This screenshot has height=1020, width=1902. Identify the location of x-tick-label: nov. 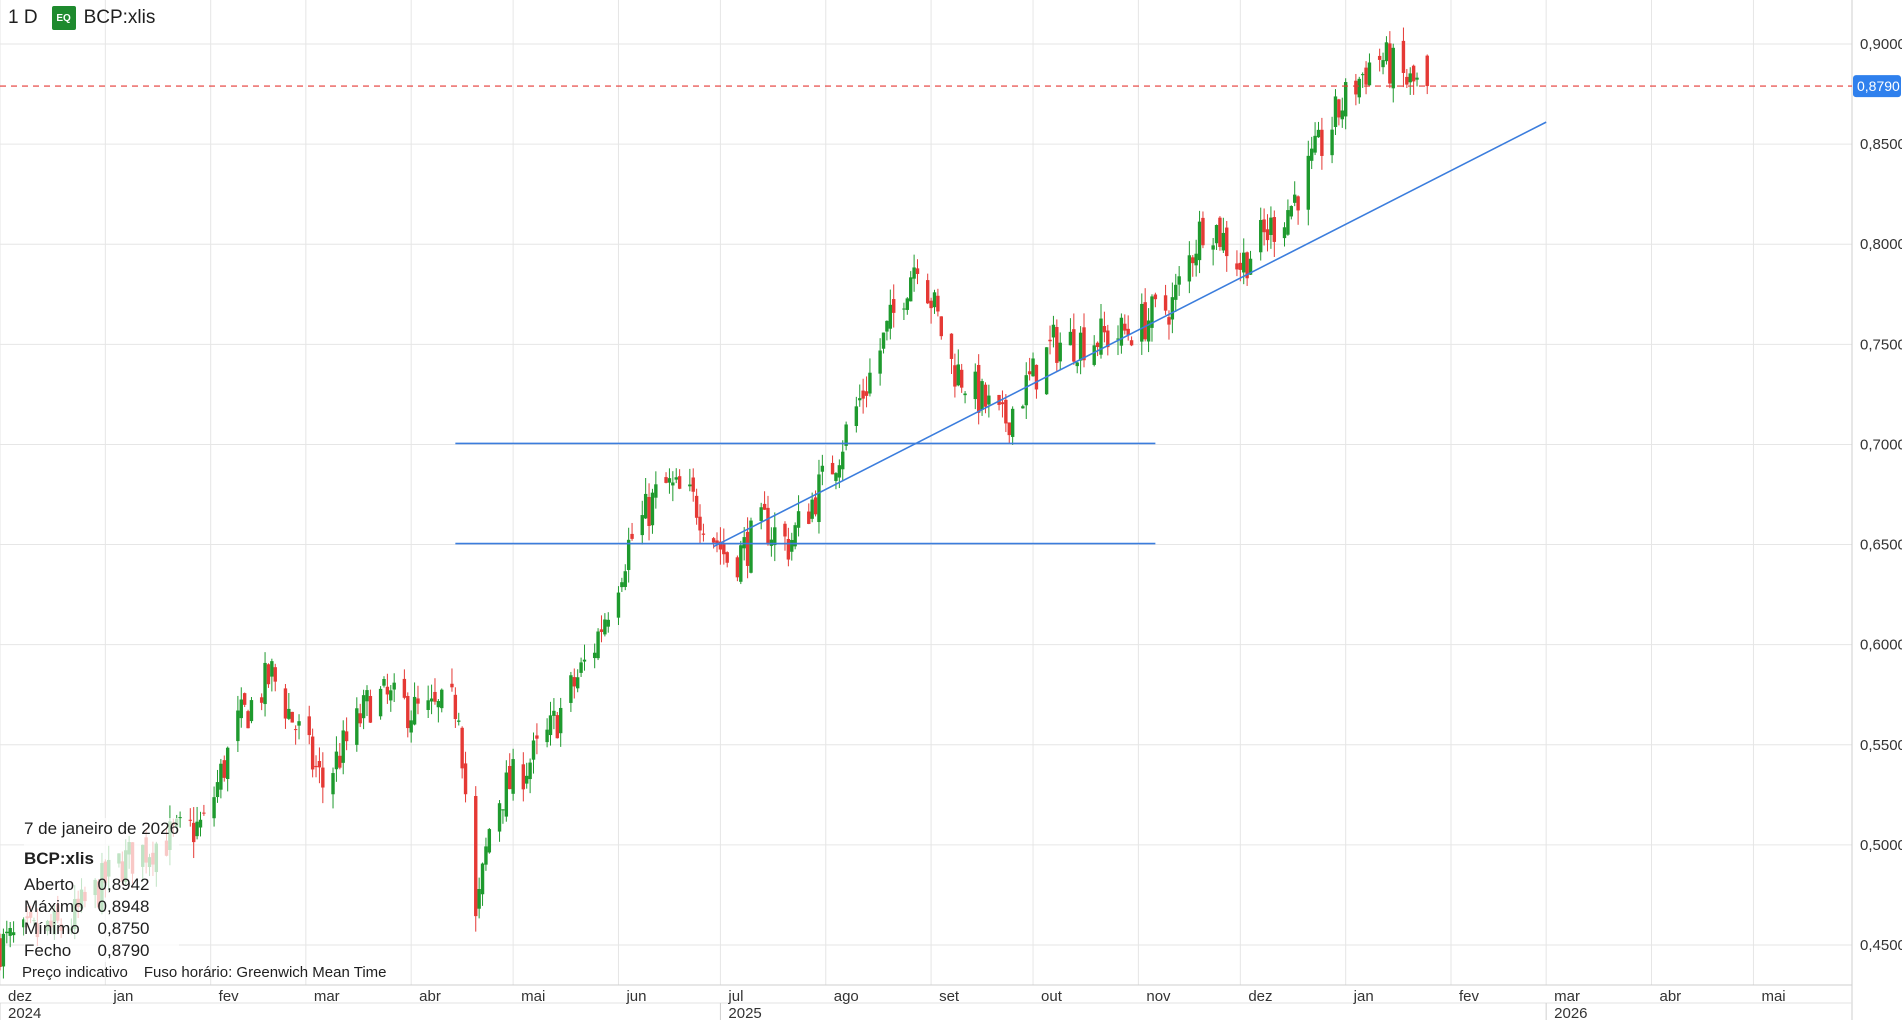
(1158, 996).